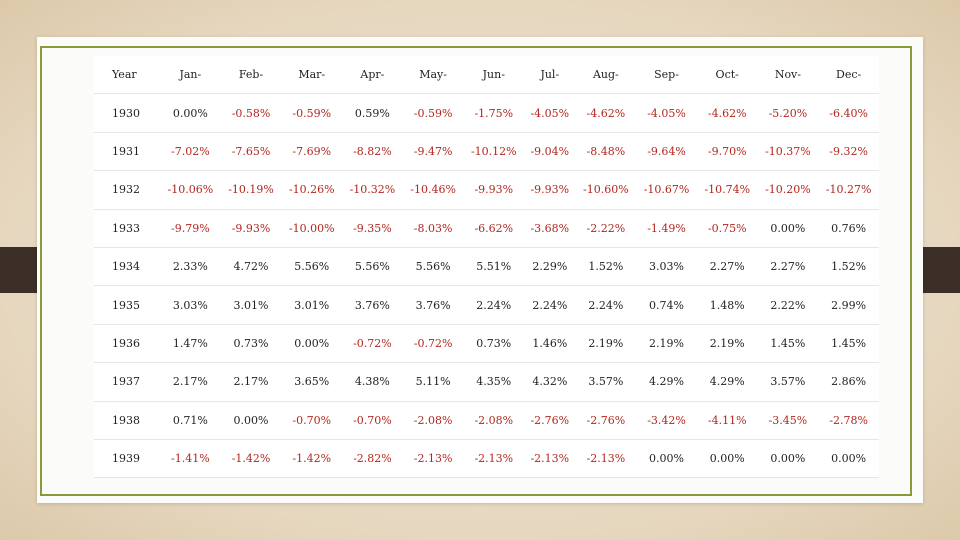 Image resolution: width=960 pixels, height=540 pixels. Describe the element at coordinates (788, 305) in the screenshot. I see `value-cell: 2.22%` at that location.